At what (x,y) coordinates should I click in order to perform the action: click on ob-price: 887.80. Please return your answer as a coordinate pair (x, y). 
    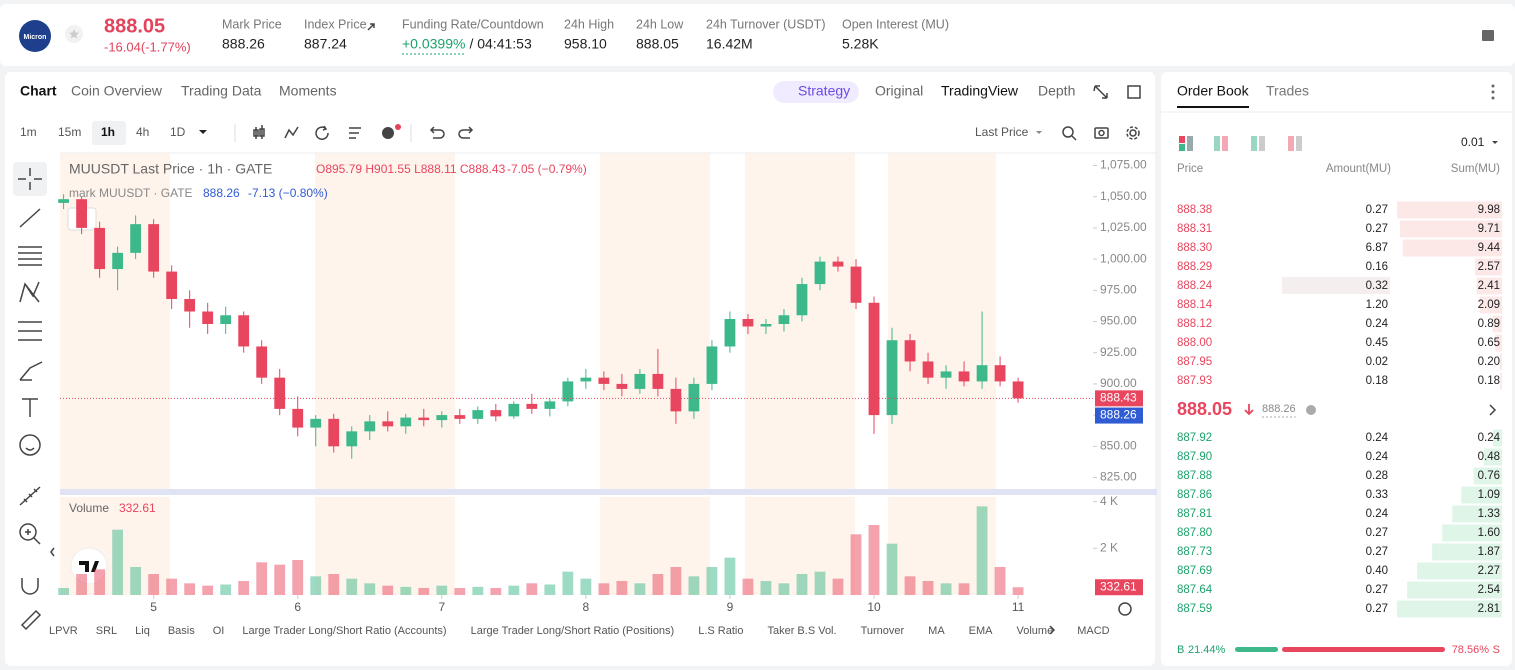
    Looking at the image, I should click on (1194, 533).